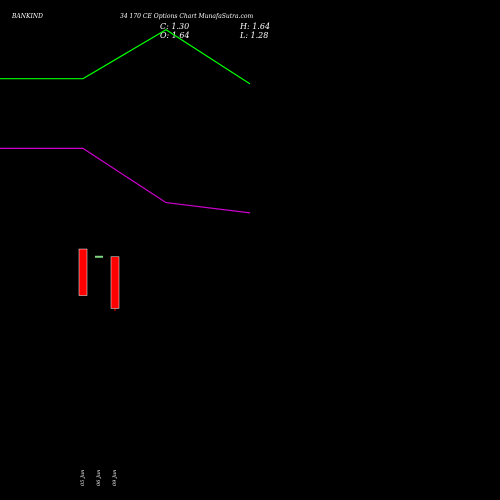  Describe the element at coordinates (115, 478) in the screenshot. I see `x-tick-label: 09 Jun` at that location.